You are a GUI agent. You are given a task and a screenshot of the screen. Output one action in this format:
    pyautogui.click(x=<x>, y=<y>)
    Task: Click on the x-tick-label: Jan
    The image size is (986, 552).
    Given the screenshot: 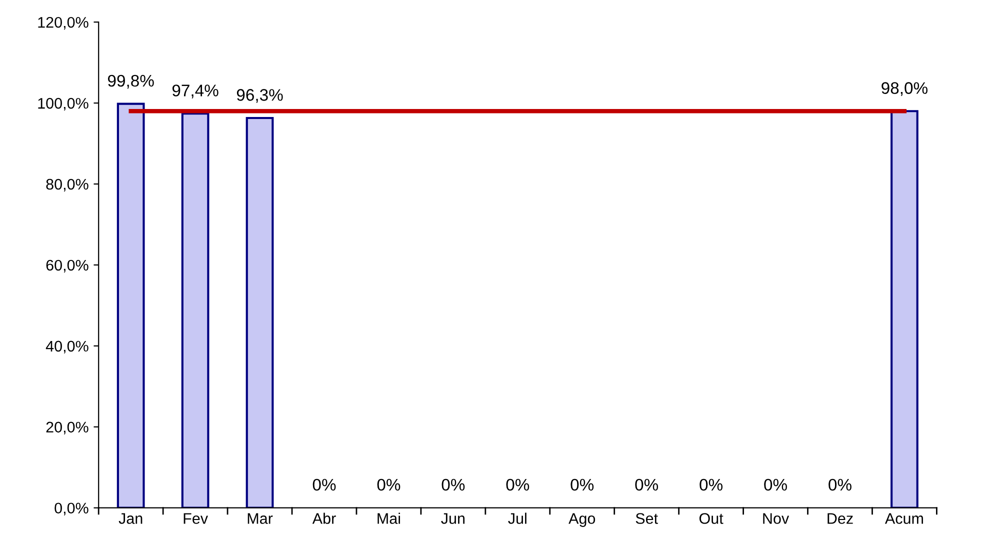 What is the action you would take?
    pyautogui.click(x=130, y=518)
    